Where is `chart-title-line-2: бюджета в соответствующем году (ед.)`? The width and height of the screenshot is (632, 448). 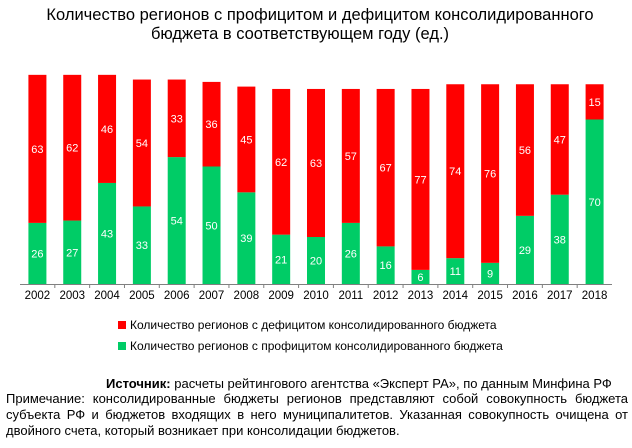 chart-title-line-2: бюджета в соответствующем году (ед.) is located at coordinates (300, 34).